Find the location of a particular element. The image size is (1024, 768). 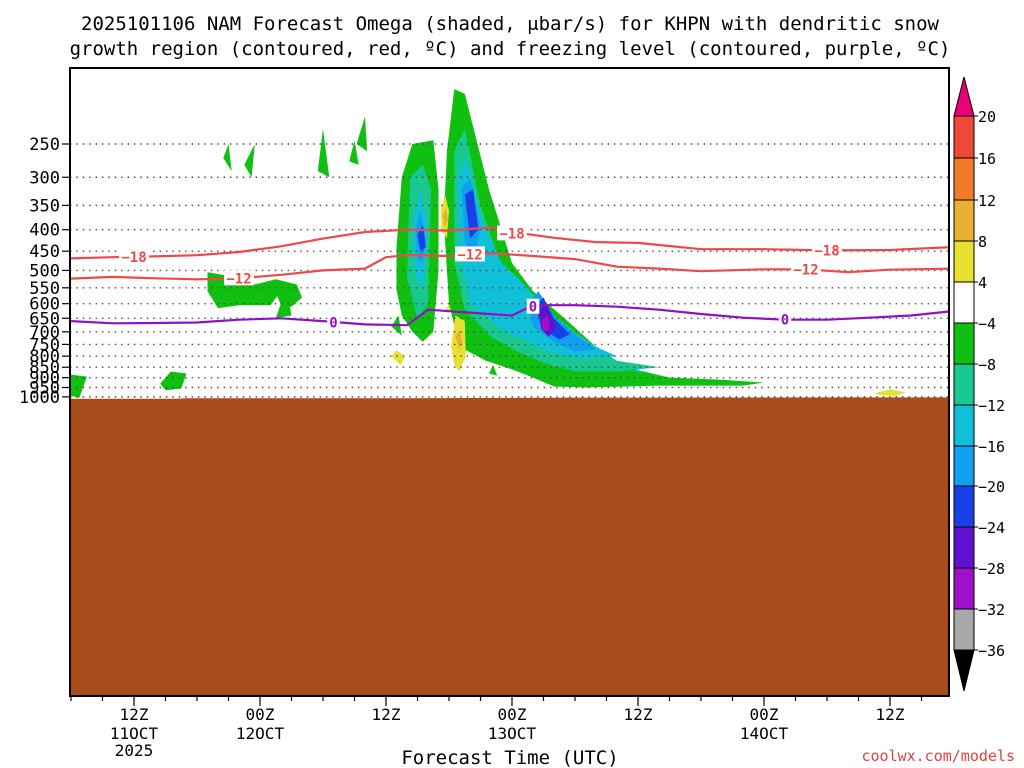

colorbar-label: −24 is located at coordinates (991, 528).